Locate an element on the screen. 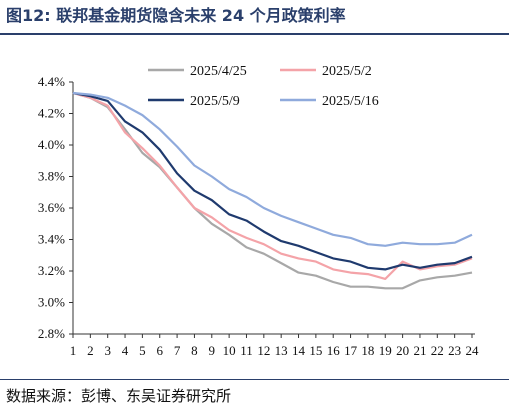 The width and height of the screenshot is (509, 414). x-tick-label: 19 is located at coordinates (385, 350).